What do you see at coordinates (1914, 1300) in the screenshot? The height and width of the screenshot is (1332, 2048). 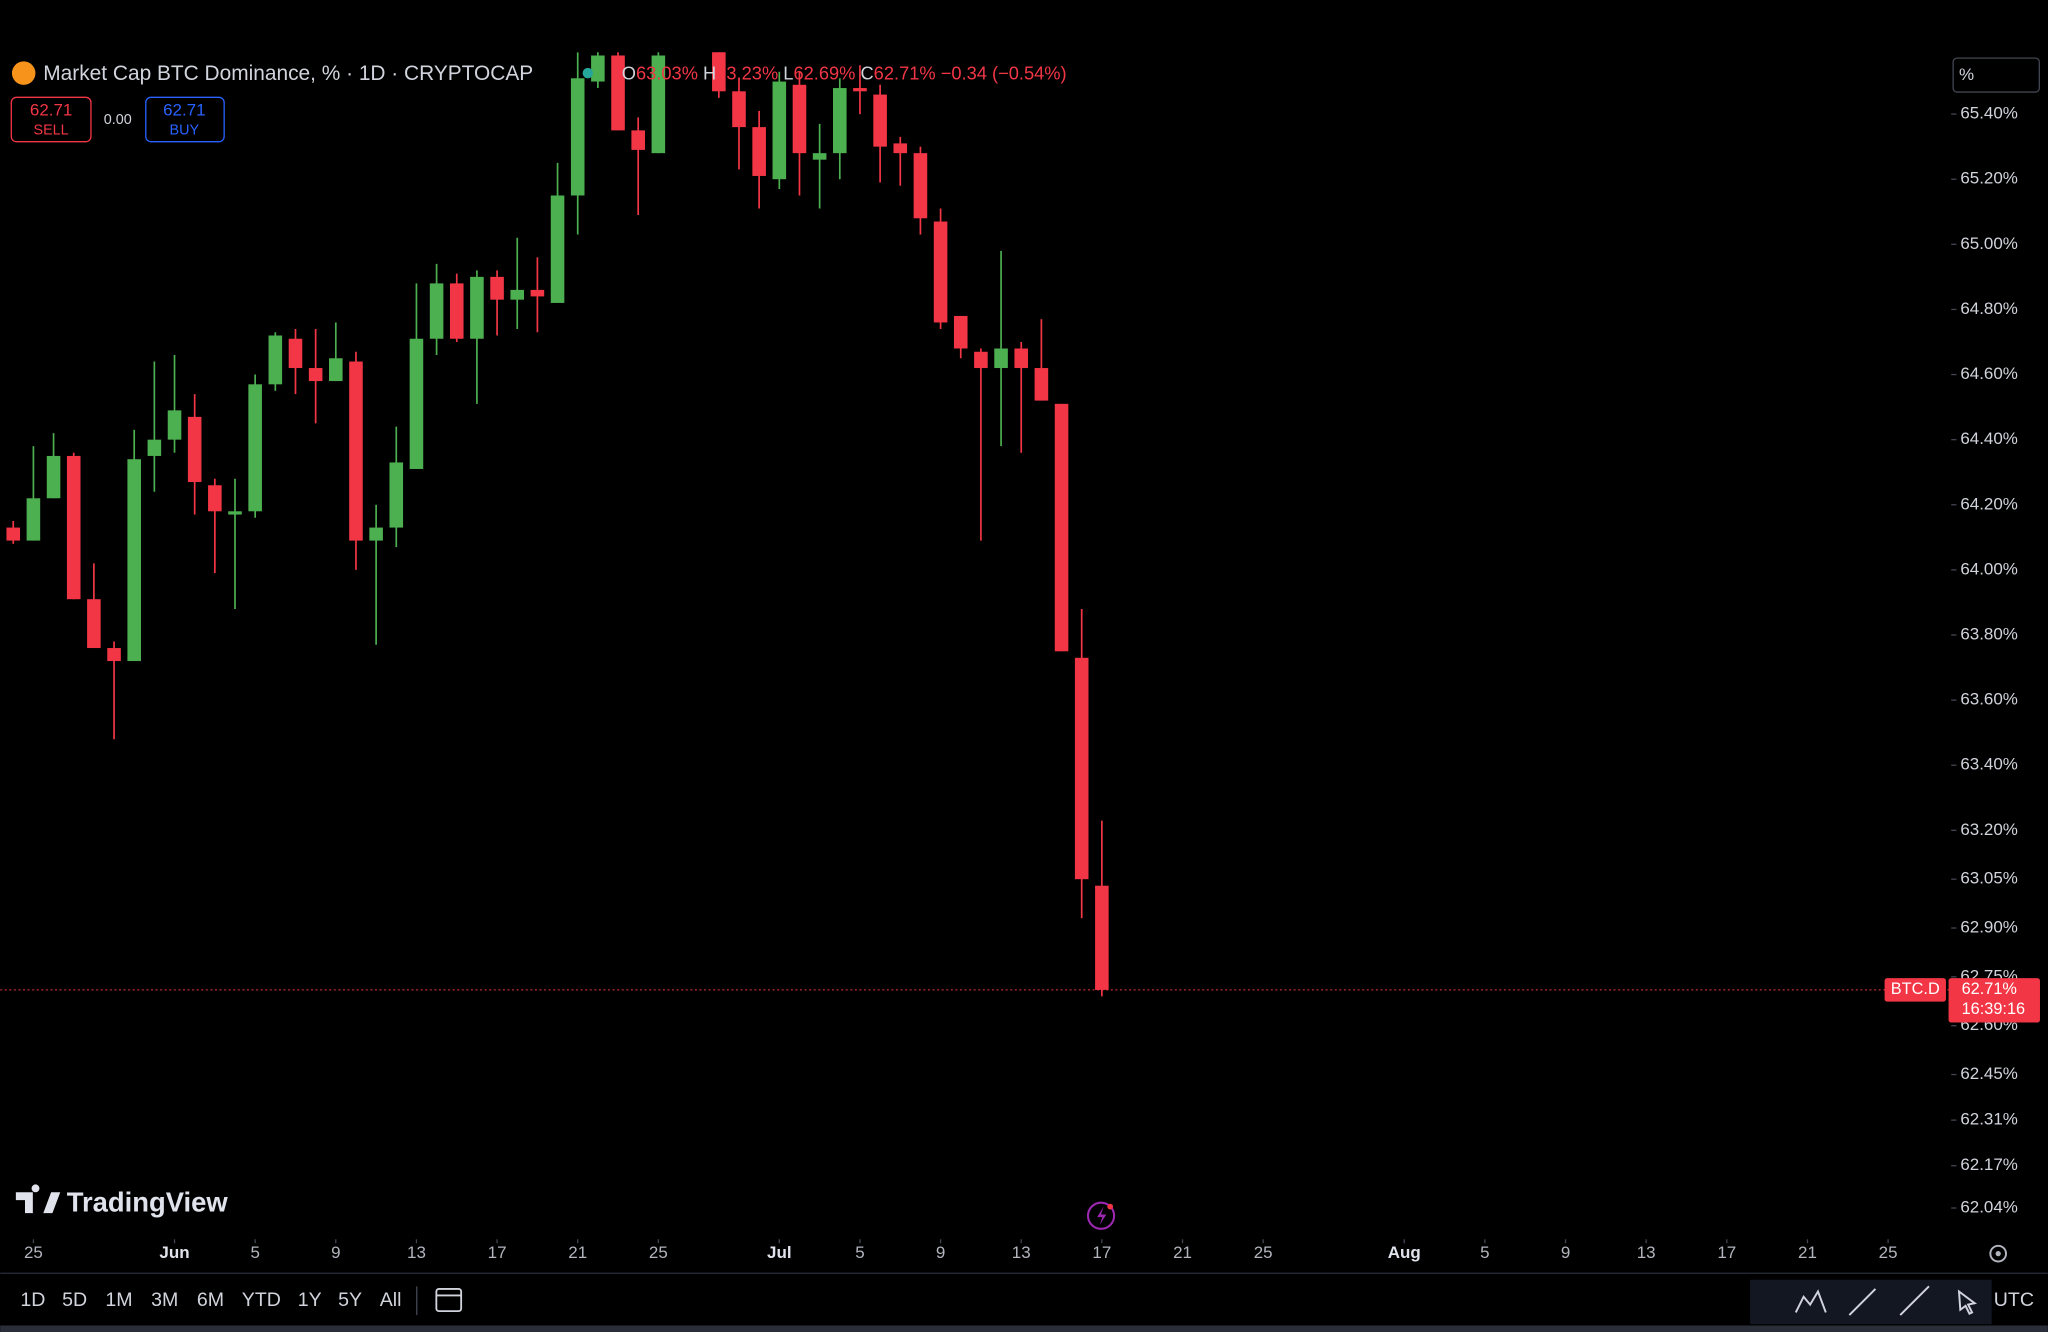 I see `tool-line` at bounding box center [1914, 1300].